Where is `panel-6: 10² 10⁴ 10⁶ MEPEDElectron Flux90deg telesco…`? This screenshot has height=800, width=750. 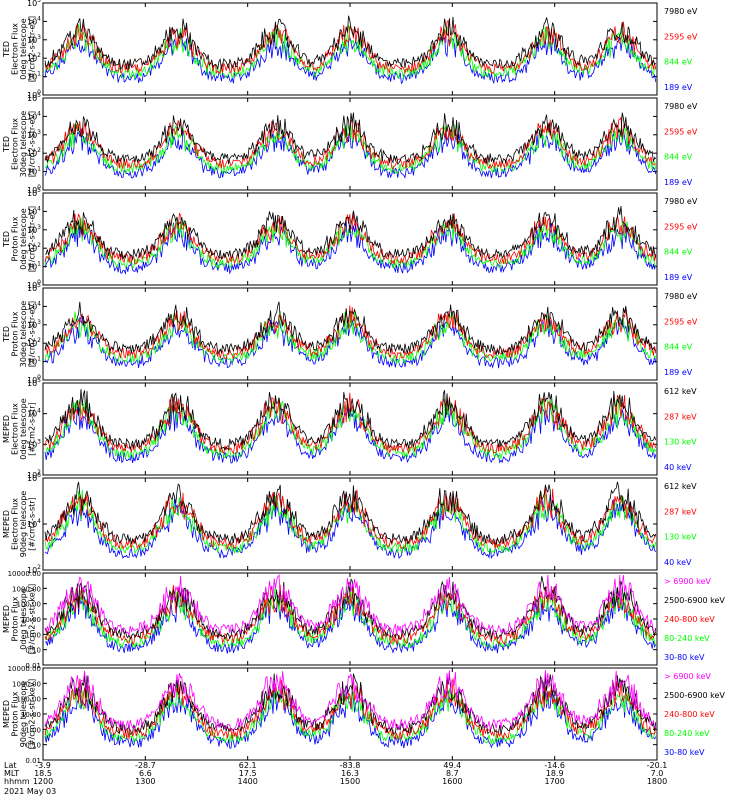 panel-6: 10² 10⁴ 10⁶ MEPEDElectron Flux90deg telesco… is located at coordinates (349, 523).